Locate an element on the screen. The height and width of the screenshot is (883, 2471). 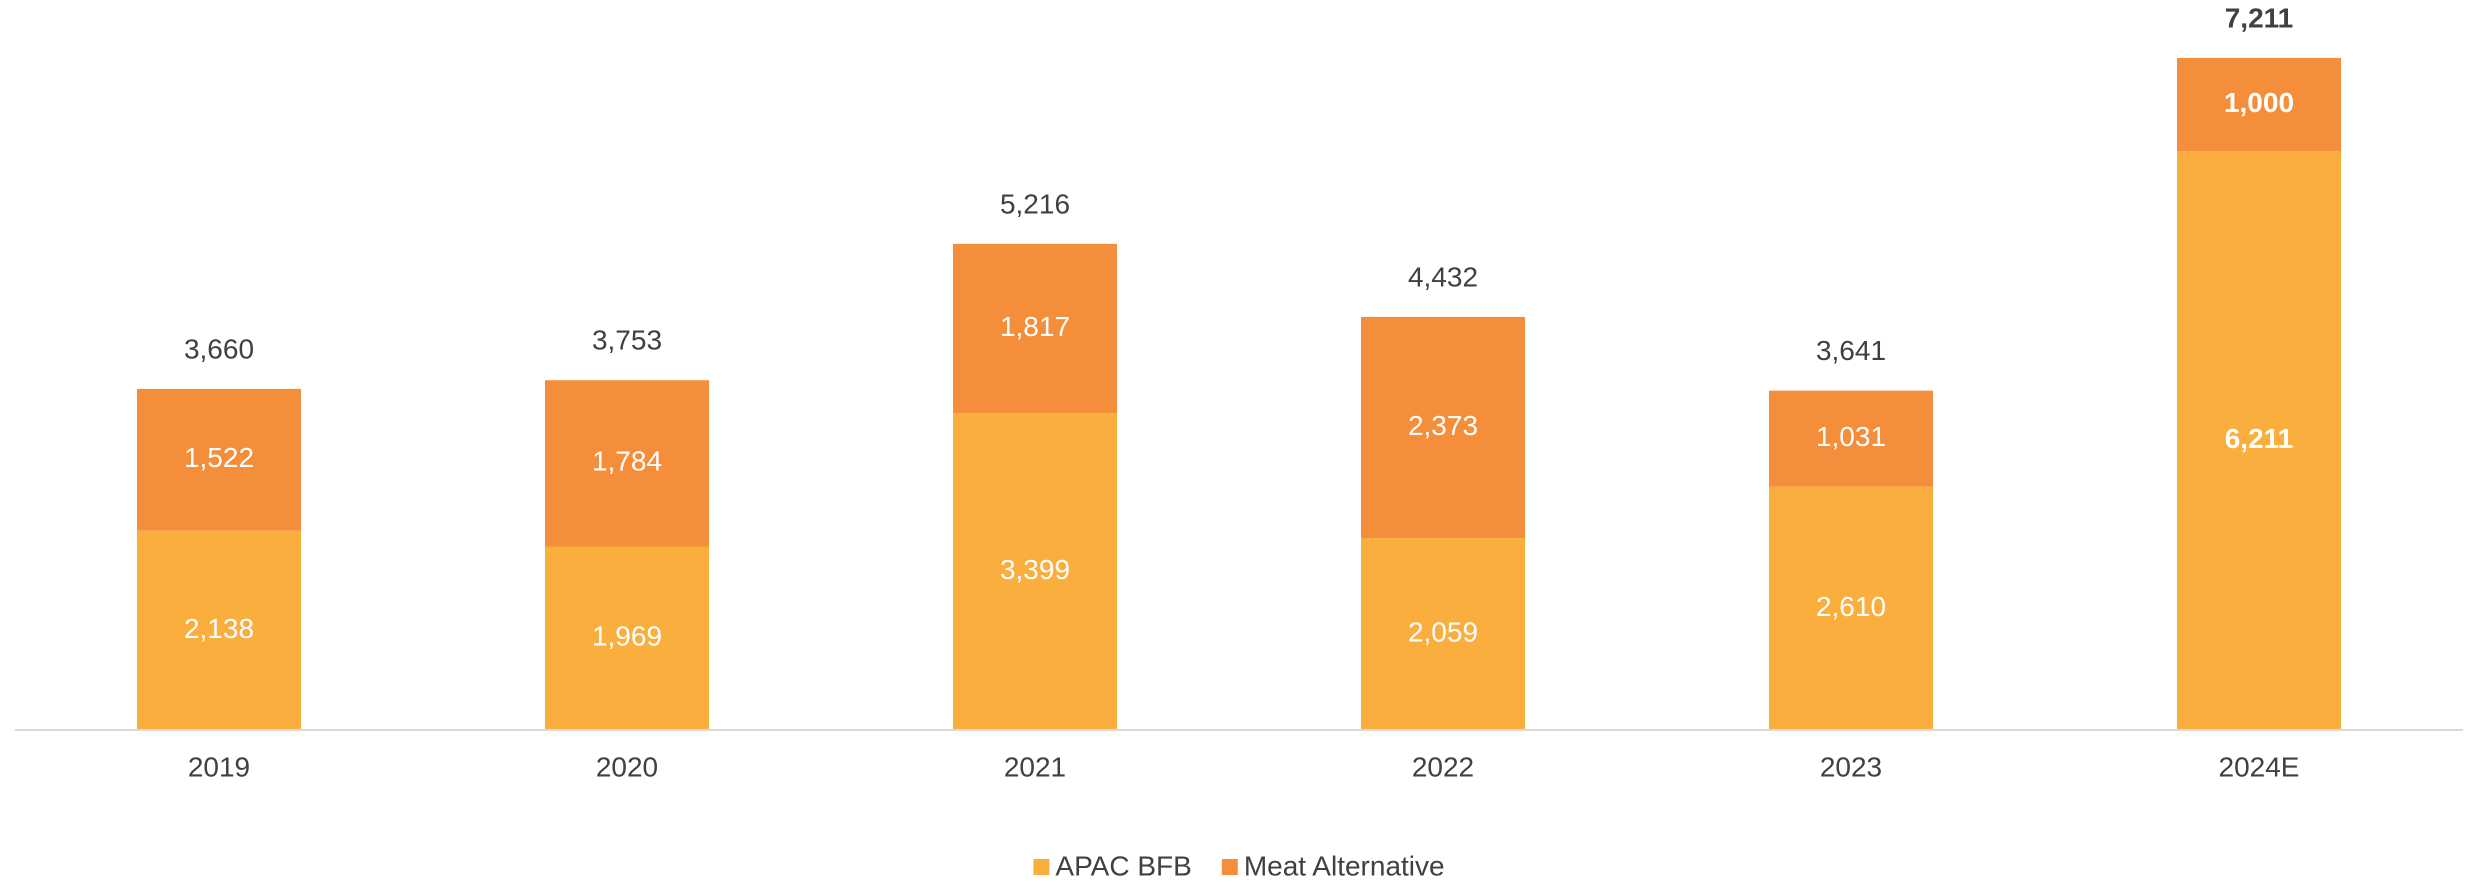
total-label: 5,216 is located at coordinates (1035, 203).